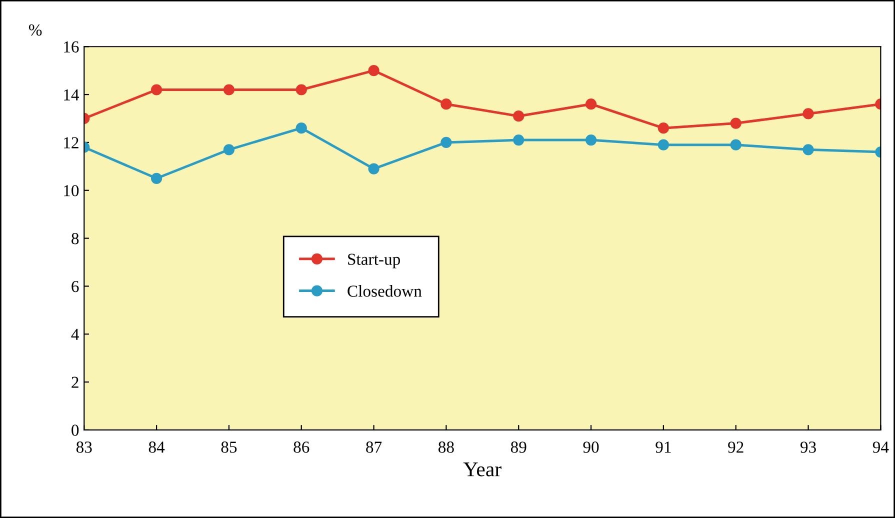 This screenshot has width=895, height=518. What do you see at coordinates (72, 94) in the screenshot?
I see `y-tick-label: 14` at bounding box center [72, 94].